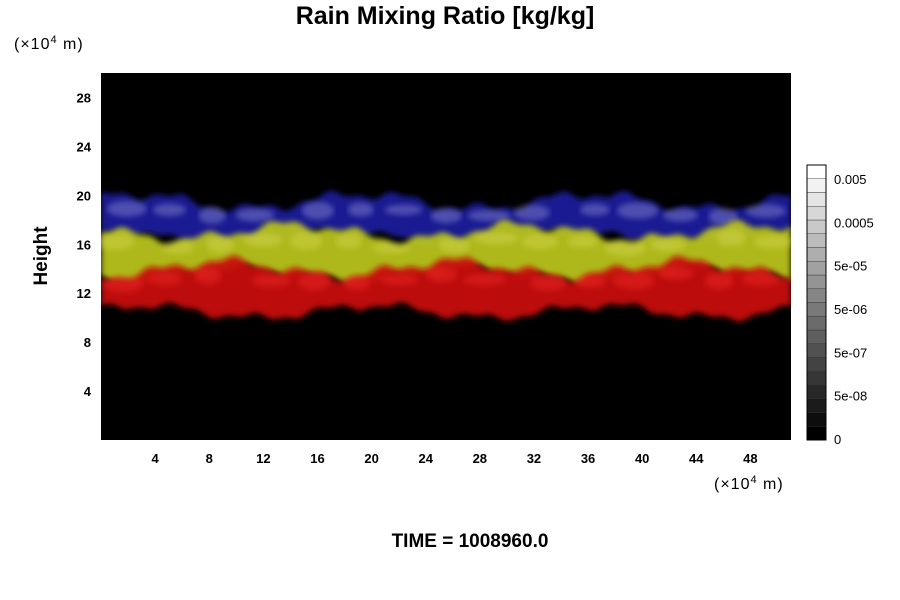 This screenshot has height=600, width=900. What do you see at coordinates (749, 483) in the screenshot?
I see `x-axis-unit: (×104 m)` at bounding box center [749, 483].